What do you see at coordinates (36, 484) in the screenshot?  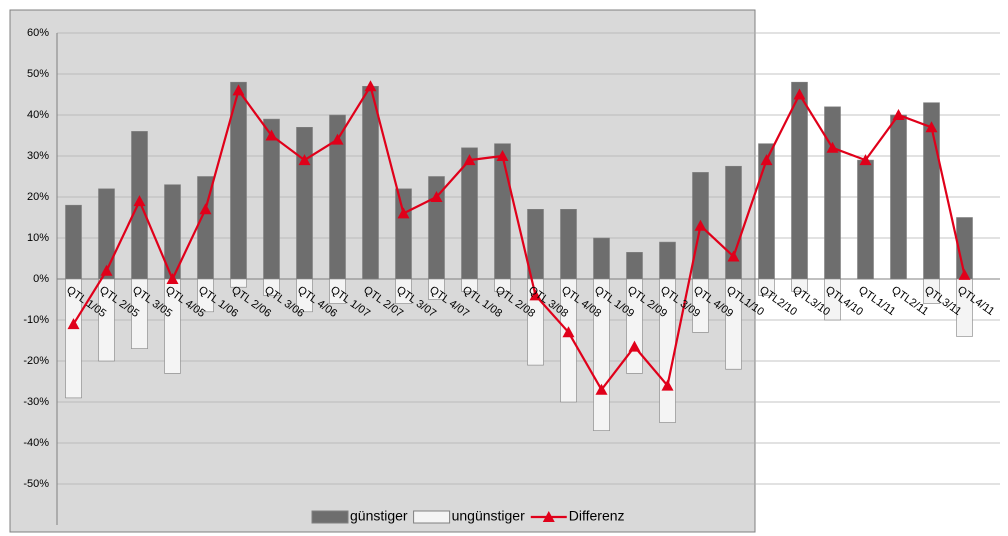 I see `y-tick-label: -50%` at bounding box center [36, 484].